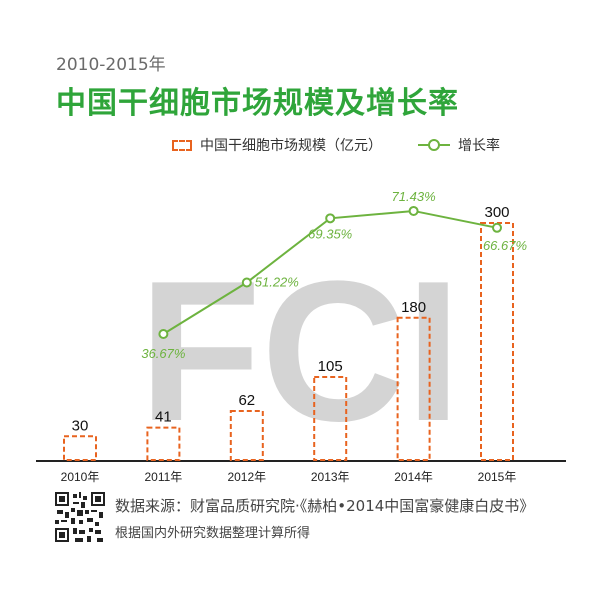 Image resolution: width=600 pixels, height=600 pixels. I want to click on bar-value-label-2: 62, so click(246, 400).